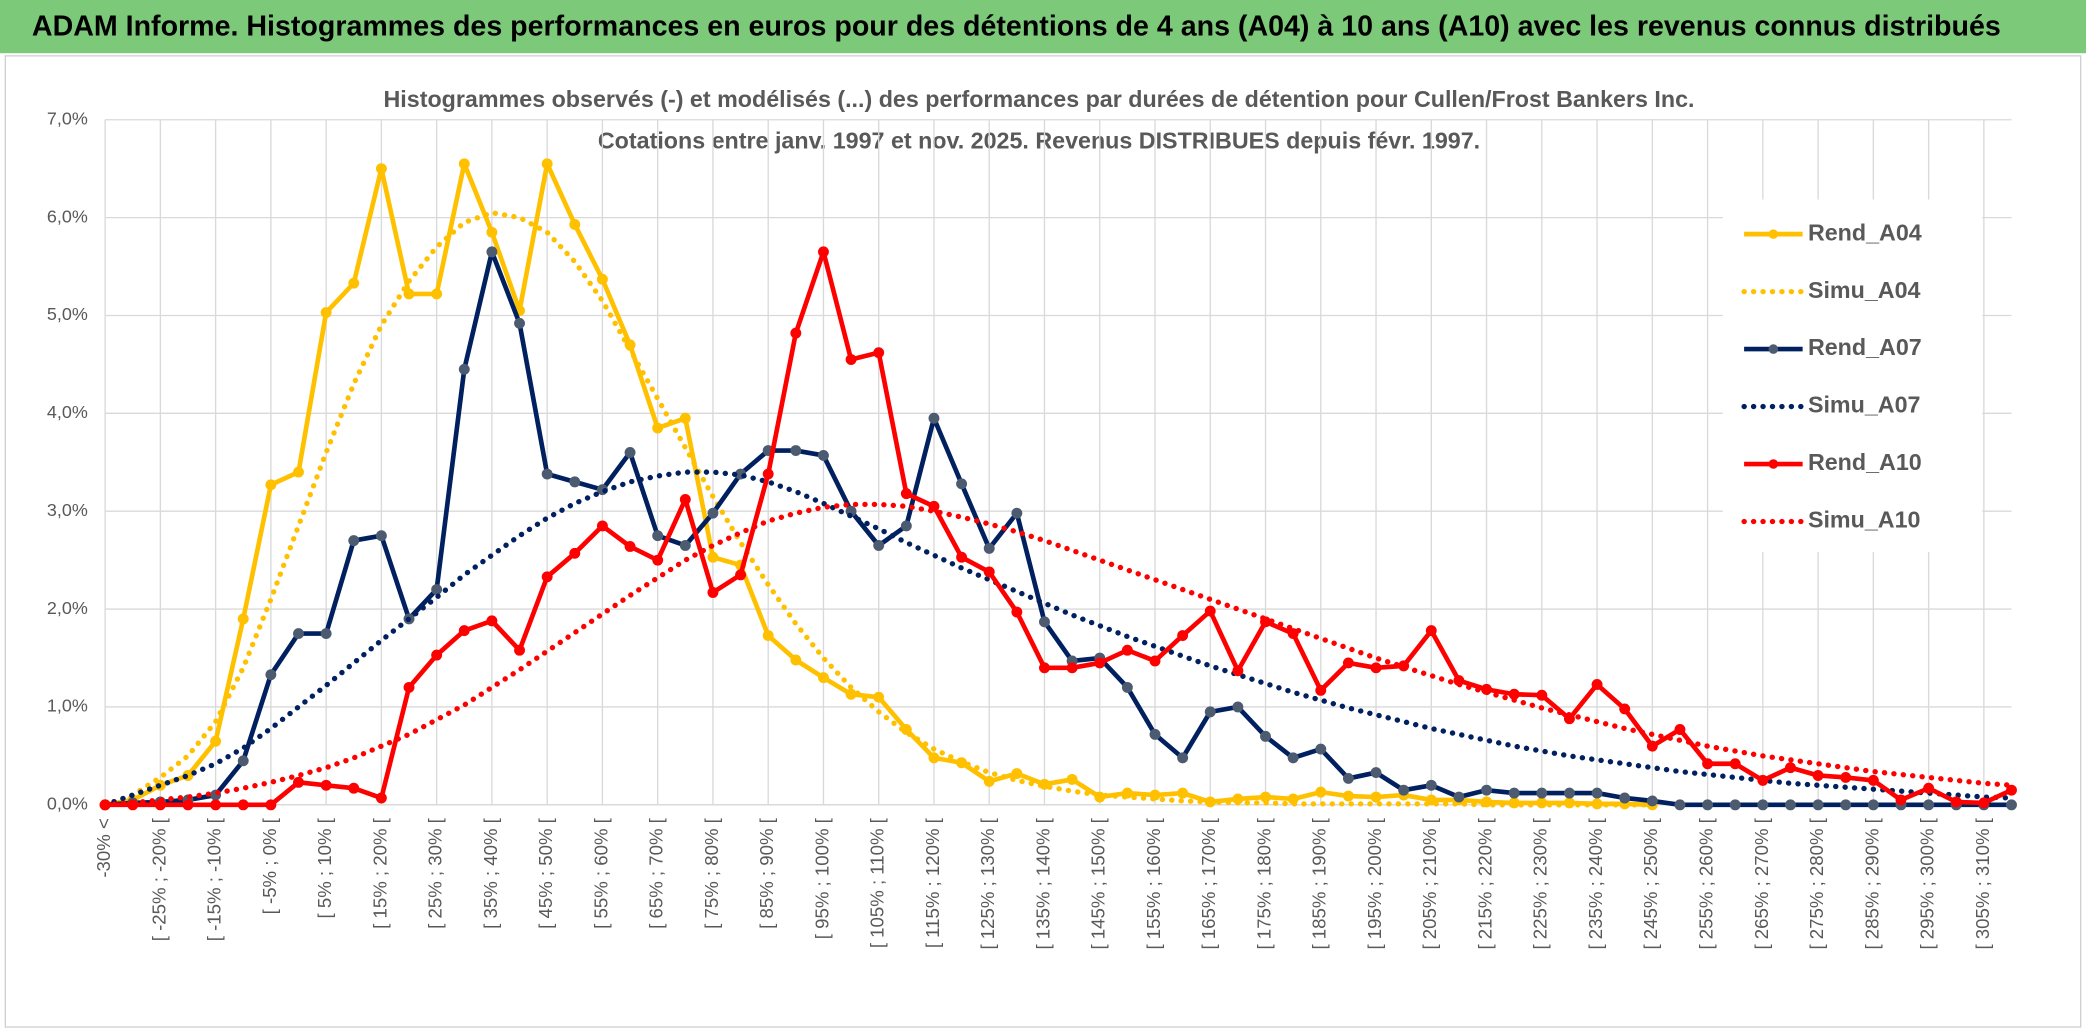 The image size is (2086, 1033). Describe the element at coordinates (67, 706) in the screenshot. I see `y-tick-label: 1,0%` at that location.